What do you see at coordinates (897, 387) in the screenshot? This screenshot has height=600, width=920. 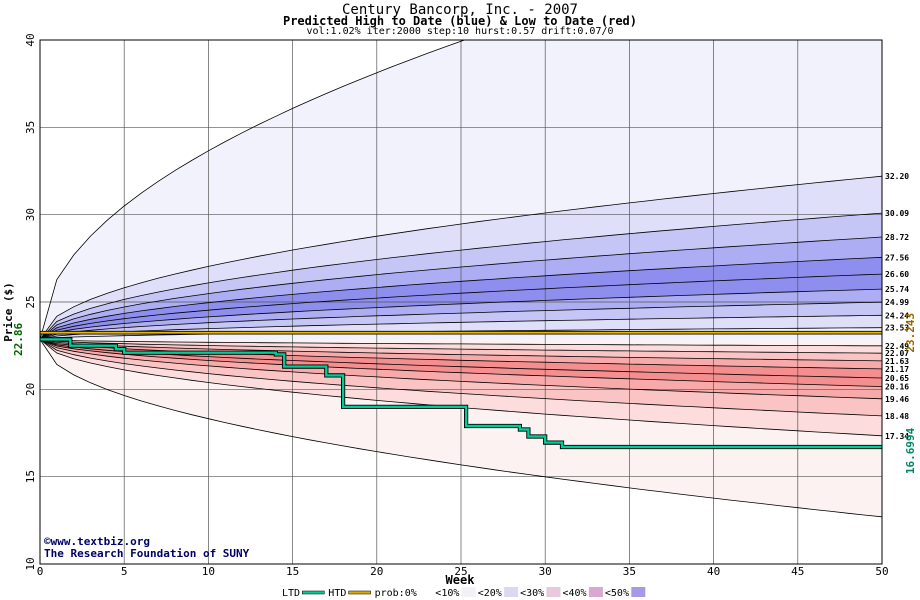 I see `lower-band-label: 20.16` at bounding box center [897, 387].